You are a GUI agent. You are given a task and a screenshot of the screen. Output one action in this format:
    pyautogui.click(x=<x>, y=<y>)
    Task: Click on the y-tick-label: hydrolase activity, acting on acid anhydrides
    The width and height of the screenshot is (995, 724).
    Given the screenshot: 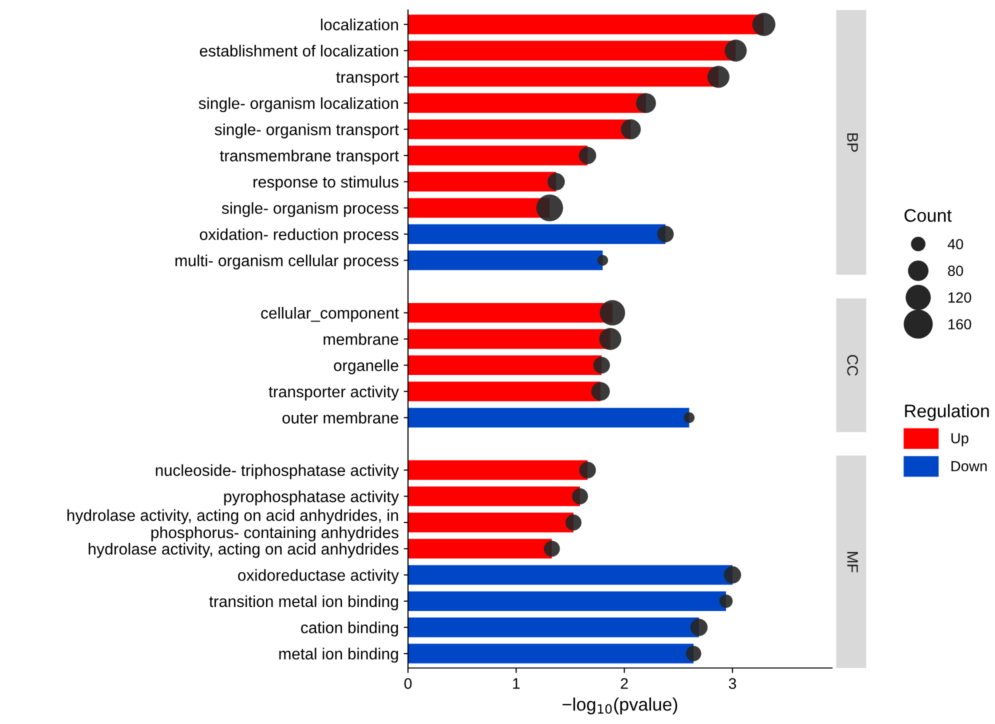 What is the action you would take?
    pyautogui.click(x=243, y=550)
    